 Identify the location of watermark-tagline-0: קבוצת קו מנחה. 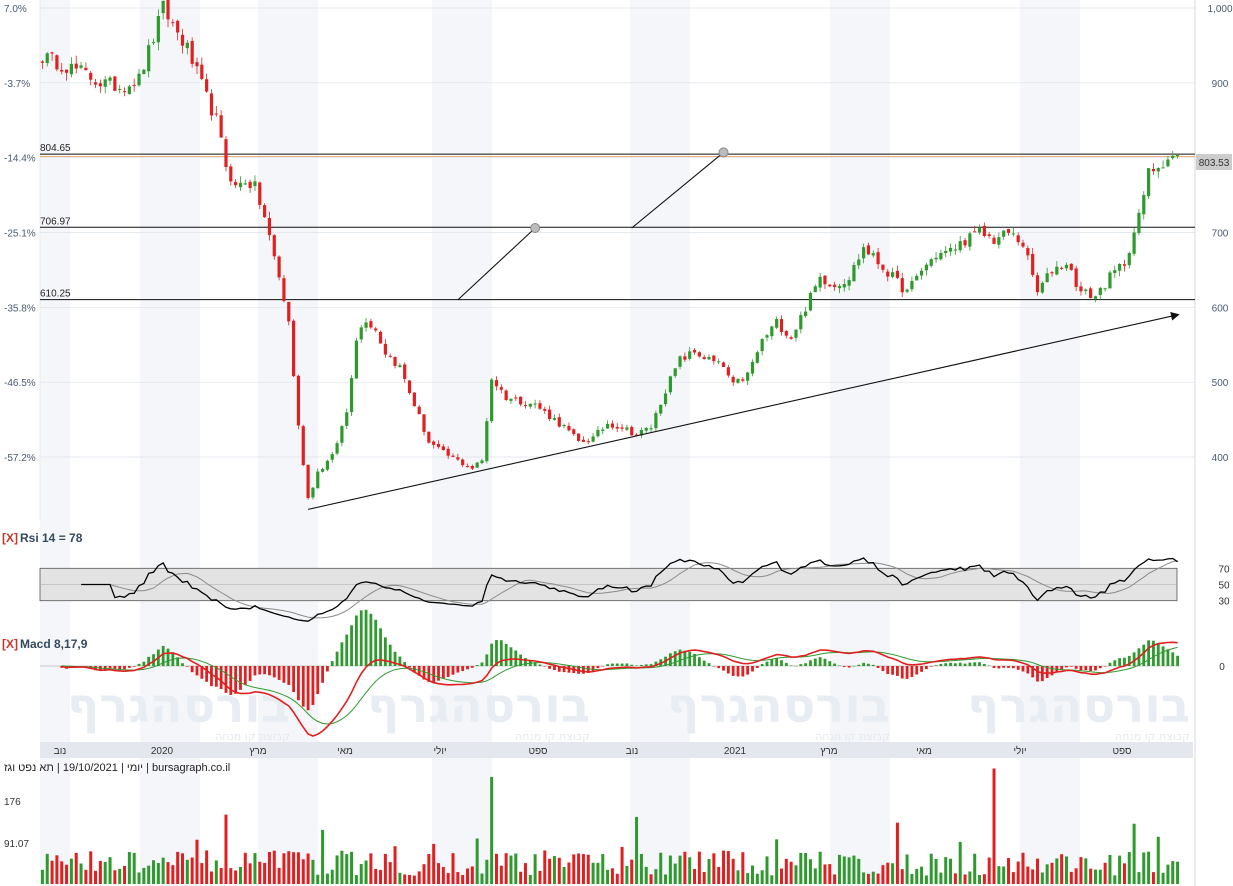
(1152, 736).